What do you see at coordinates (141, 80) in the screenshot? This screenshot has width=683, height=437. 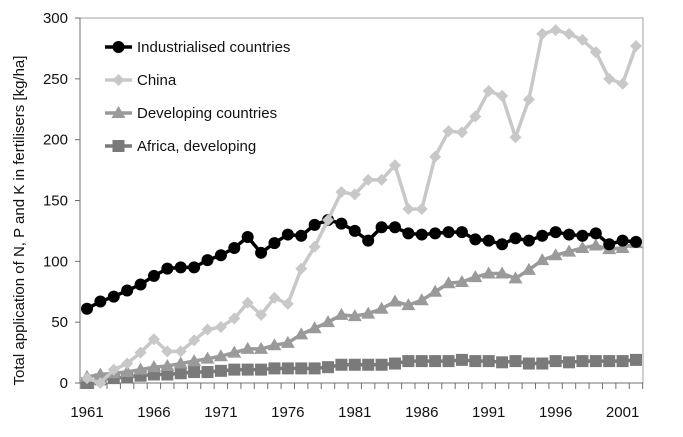 I see `legend-item-china: China` at bounding box center [141, 80].